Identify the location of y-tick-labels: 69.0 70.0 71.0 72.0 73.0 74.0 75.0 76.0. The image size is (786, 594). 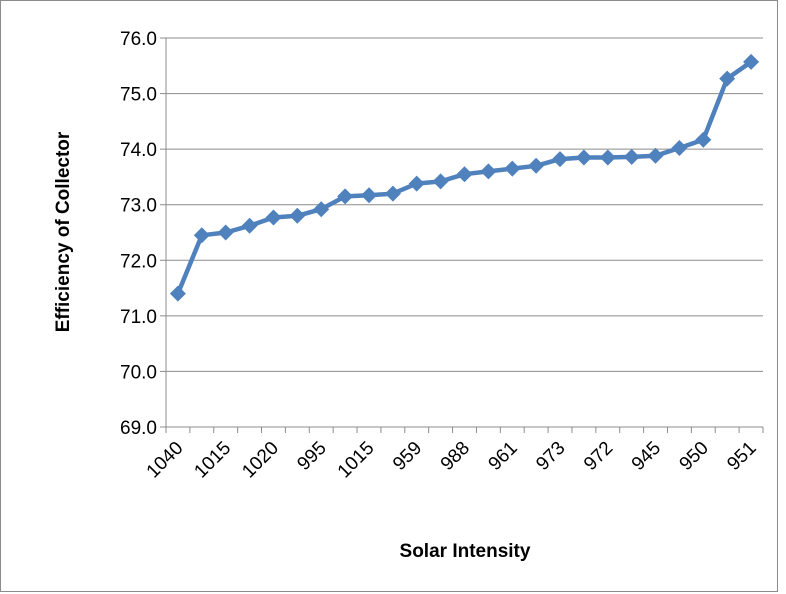
(138, 234).